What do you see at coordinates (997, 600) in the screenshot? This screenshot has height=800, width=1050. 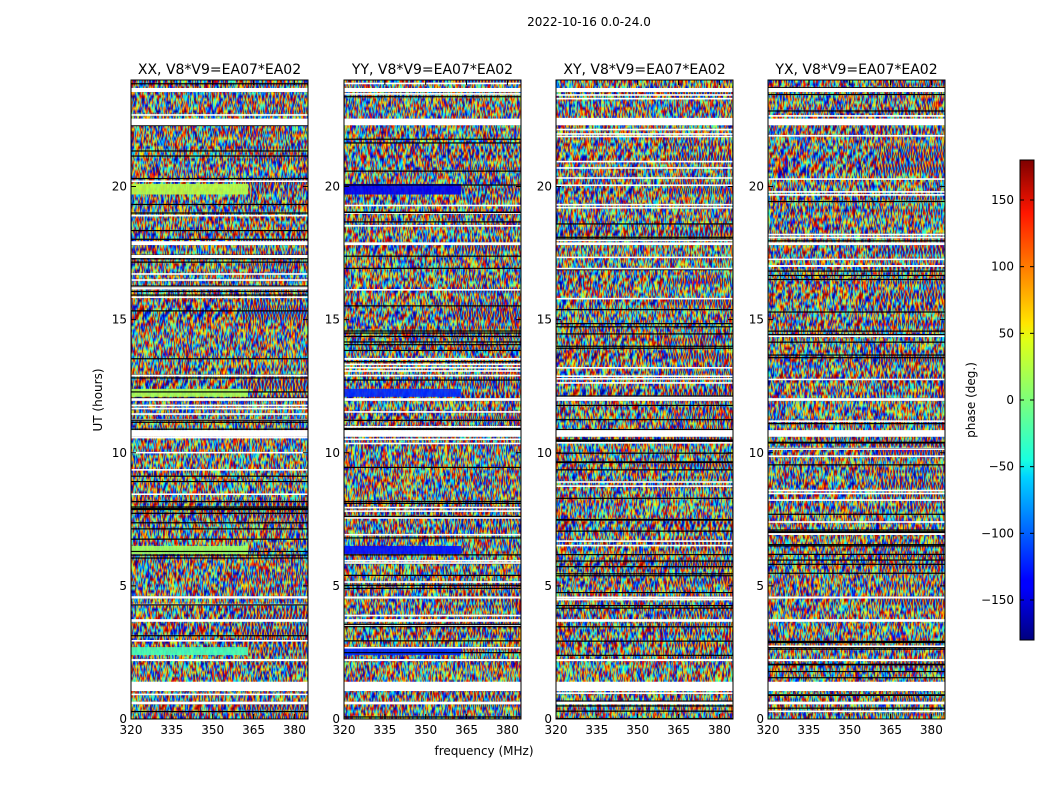 I see `colorbar-tick-label: −150` at bounding box center [997, 600].